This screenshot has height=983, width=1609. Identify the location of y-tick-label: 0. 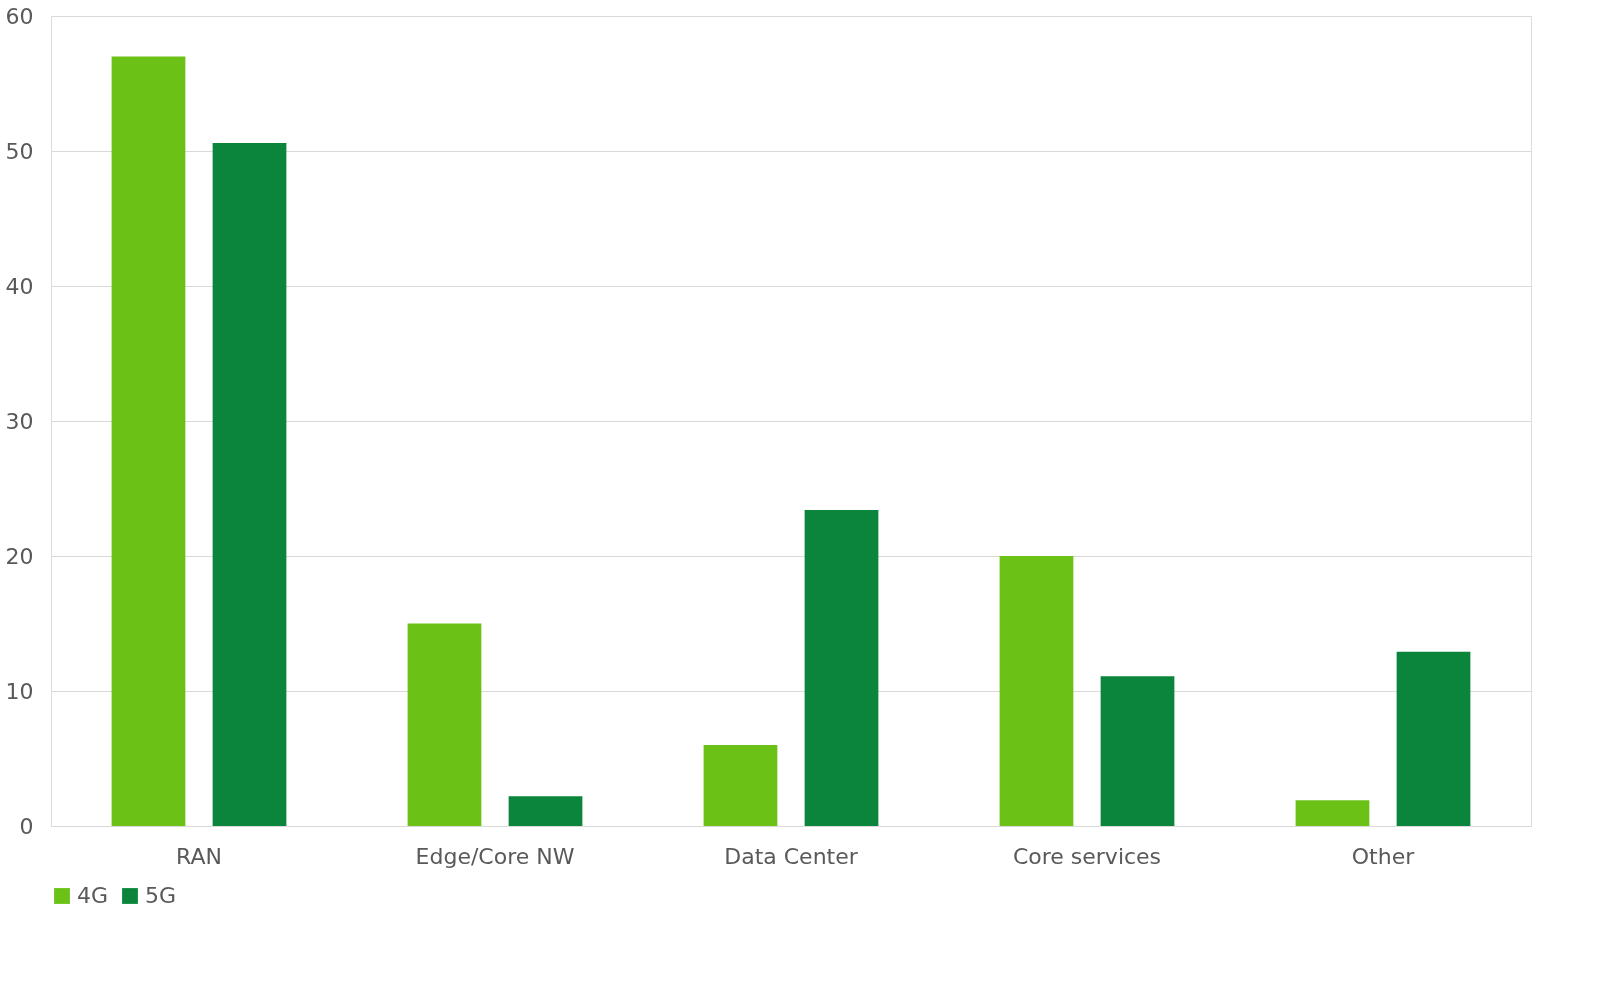
(26, 826).